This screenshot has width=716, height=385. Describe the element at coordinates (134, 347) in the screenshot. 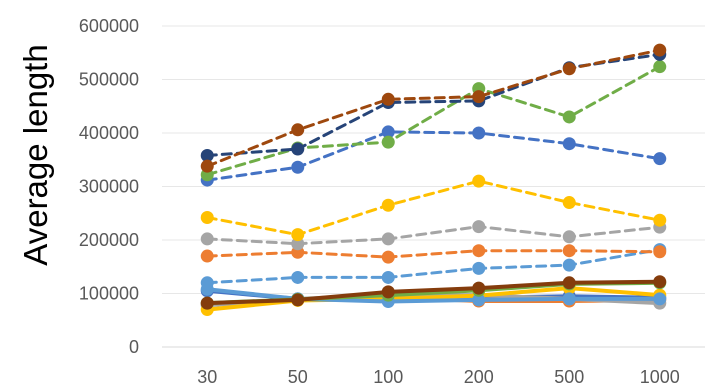

I see `y-tick-label: 0` at that location.